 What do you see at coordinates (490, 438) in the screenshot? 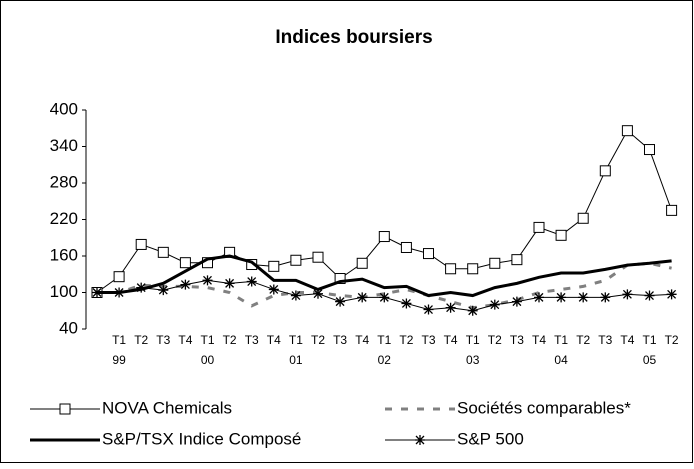
I see `legend-label: S&P 500` at bounding box center [490, 438].